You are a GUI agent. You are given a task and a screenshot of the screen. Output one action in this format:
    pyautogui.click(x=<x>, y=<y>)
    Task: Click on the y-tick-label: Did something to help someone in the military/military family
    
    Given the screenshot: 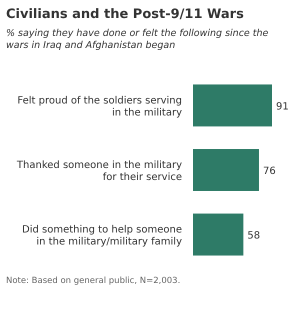 What is the action you would take?
    pyautogui.click(x=102, y=236)
    